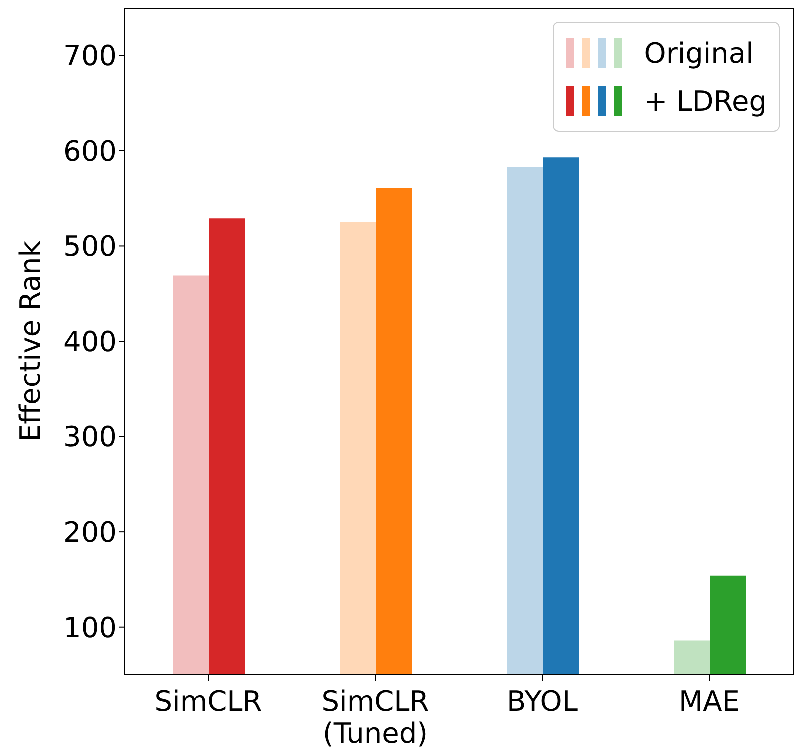 This screenshot has height=747, width=794. I want to click on x-tick-label: SimCLR, so click(208, 701).